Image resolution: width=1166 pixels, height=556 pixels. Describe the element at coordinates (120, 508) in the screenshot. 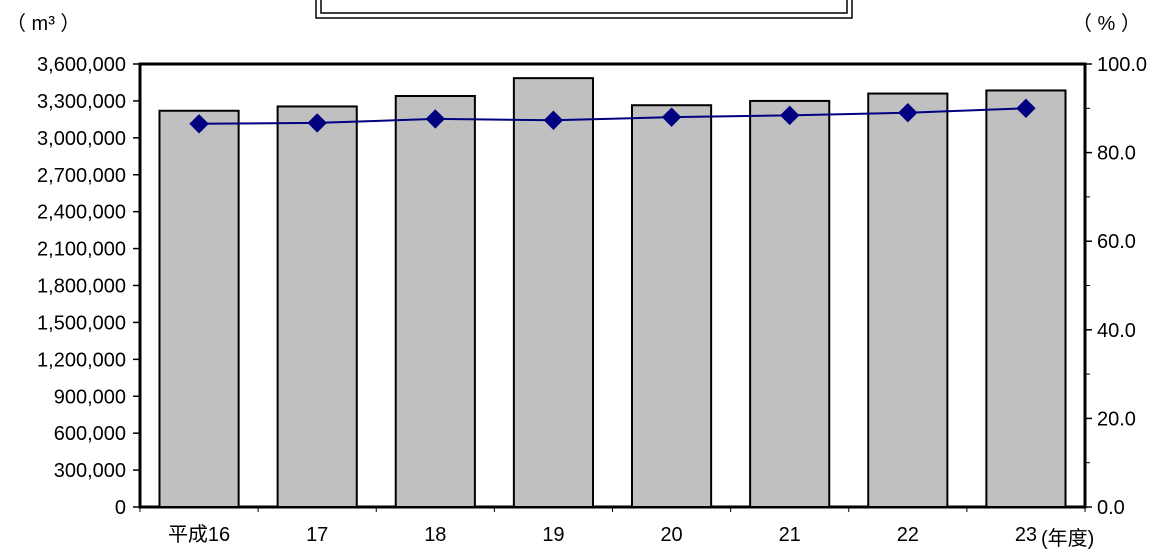

I see `left-tick-label-0: 0` at that location.